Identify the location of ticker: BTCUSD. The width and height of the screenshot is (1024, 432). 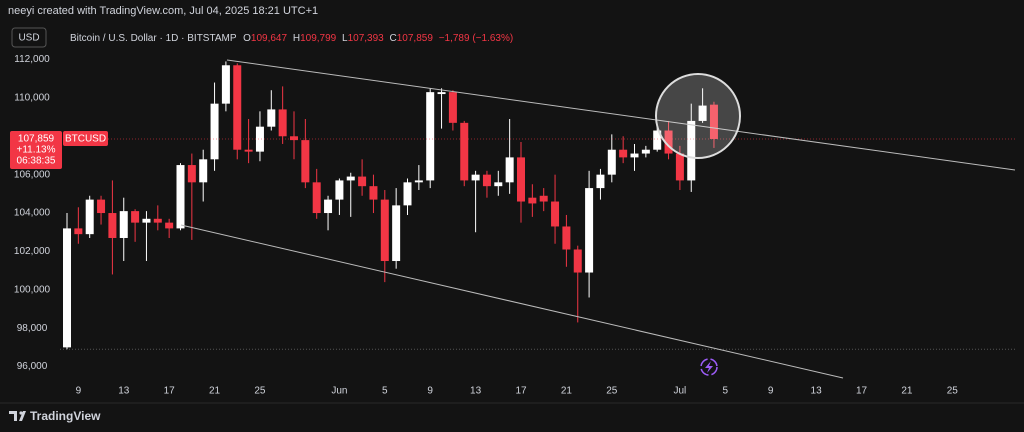
(85, 139).